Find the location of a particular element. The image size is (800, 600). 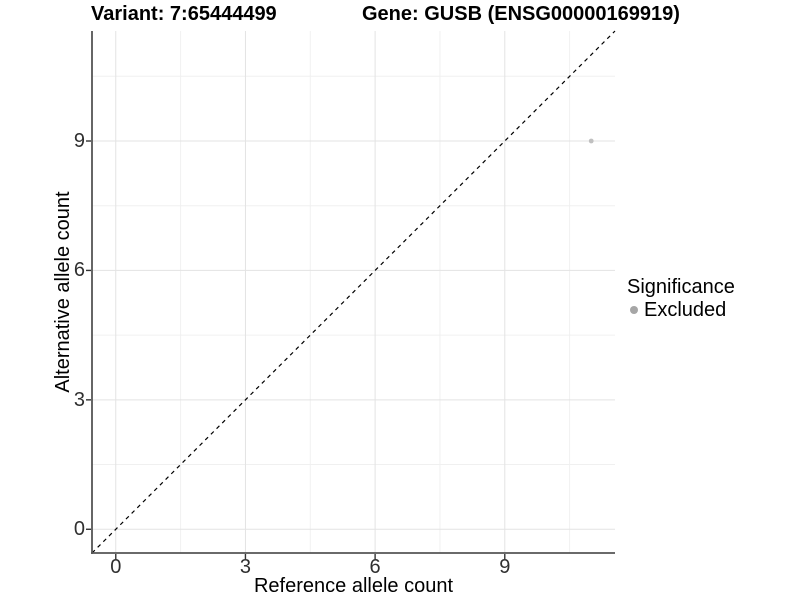

legend-title: Significance is located at coordinates (681, 287).